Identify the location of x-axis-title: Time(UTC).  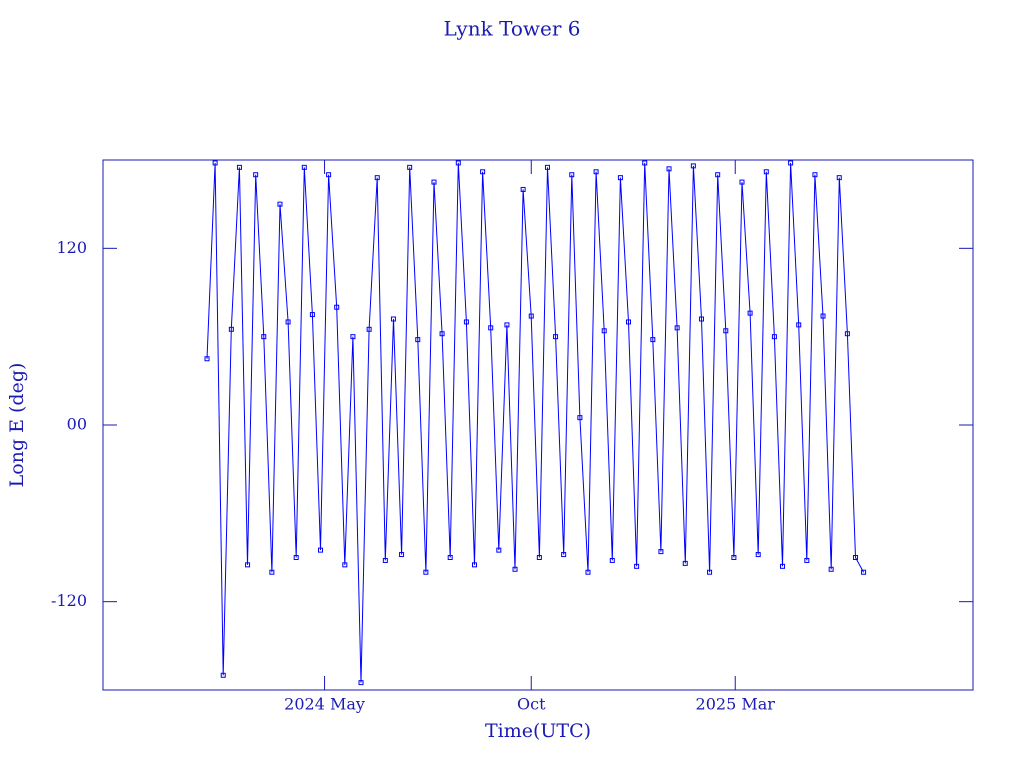
(538, 731).